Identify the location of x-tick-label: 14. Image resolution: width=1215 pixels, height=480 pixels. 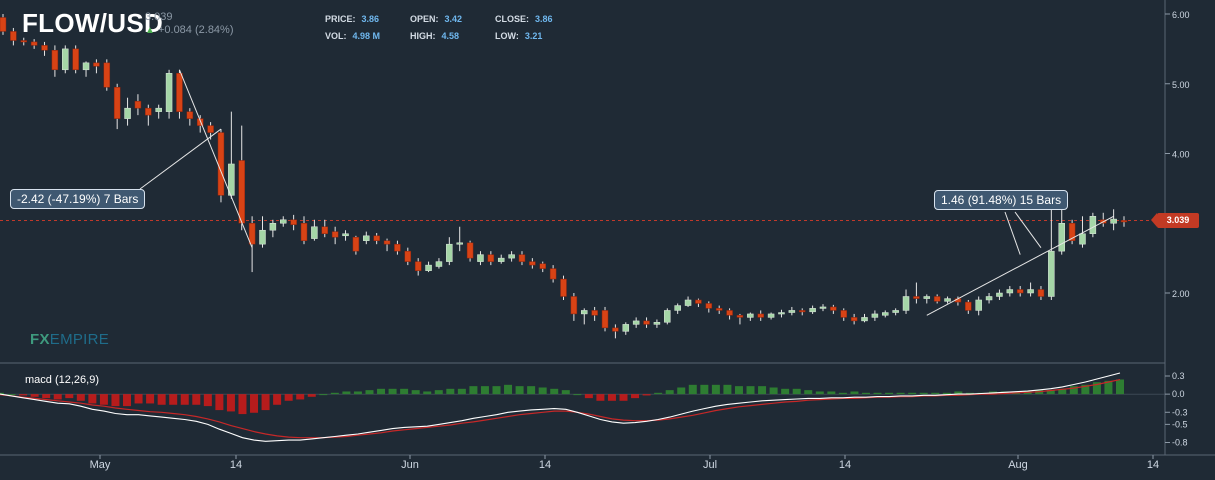
(545, 465).